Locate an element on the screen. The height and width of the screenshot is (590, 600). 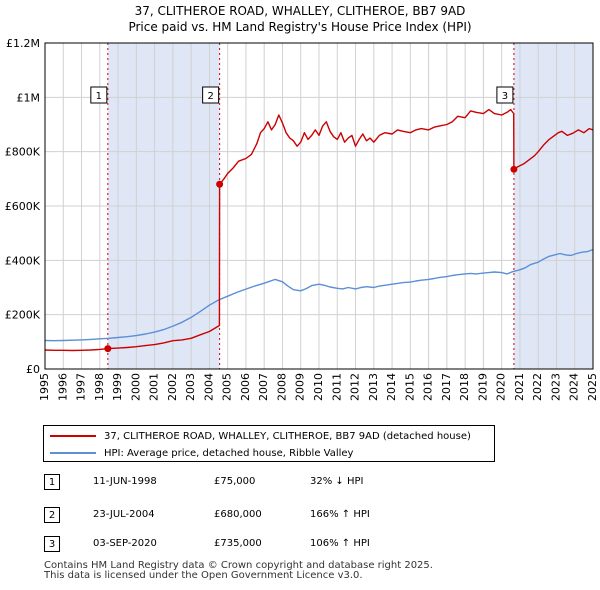
sale-date: 03-SEP-2020 is located at coordinates (125, 543).